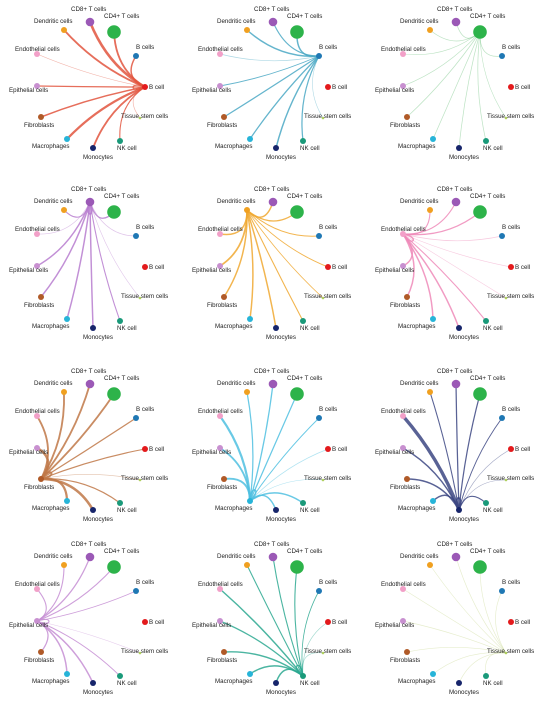 The image size is (550, 709). Describe the element at coordinates (283, 223) in the screenshot. I see `edge-dend-to-bcells` at that location.